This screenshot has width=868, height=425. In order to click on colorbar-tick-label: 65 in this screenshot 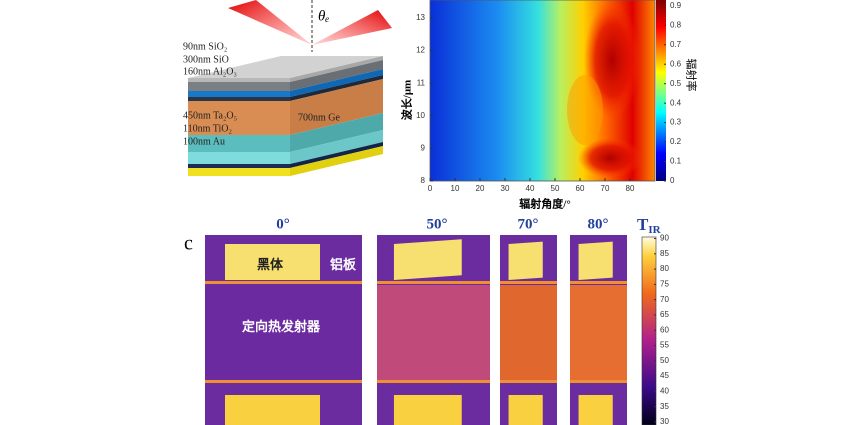, I will do `click(664, 314)`.